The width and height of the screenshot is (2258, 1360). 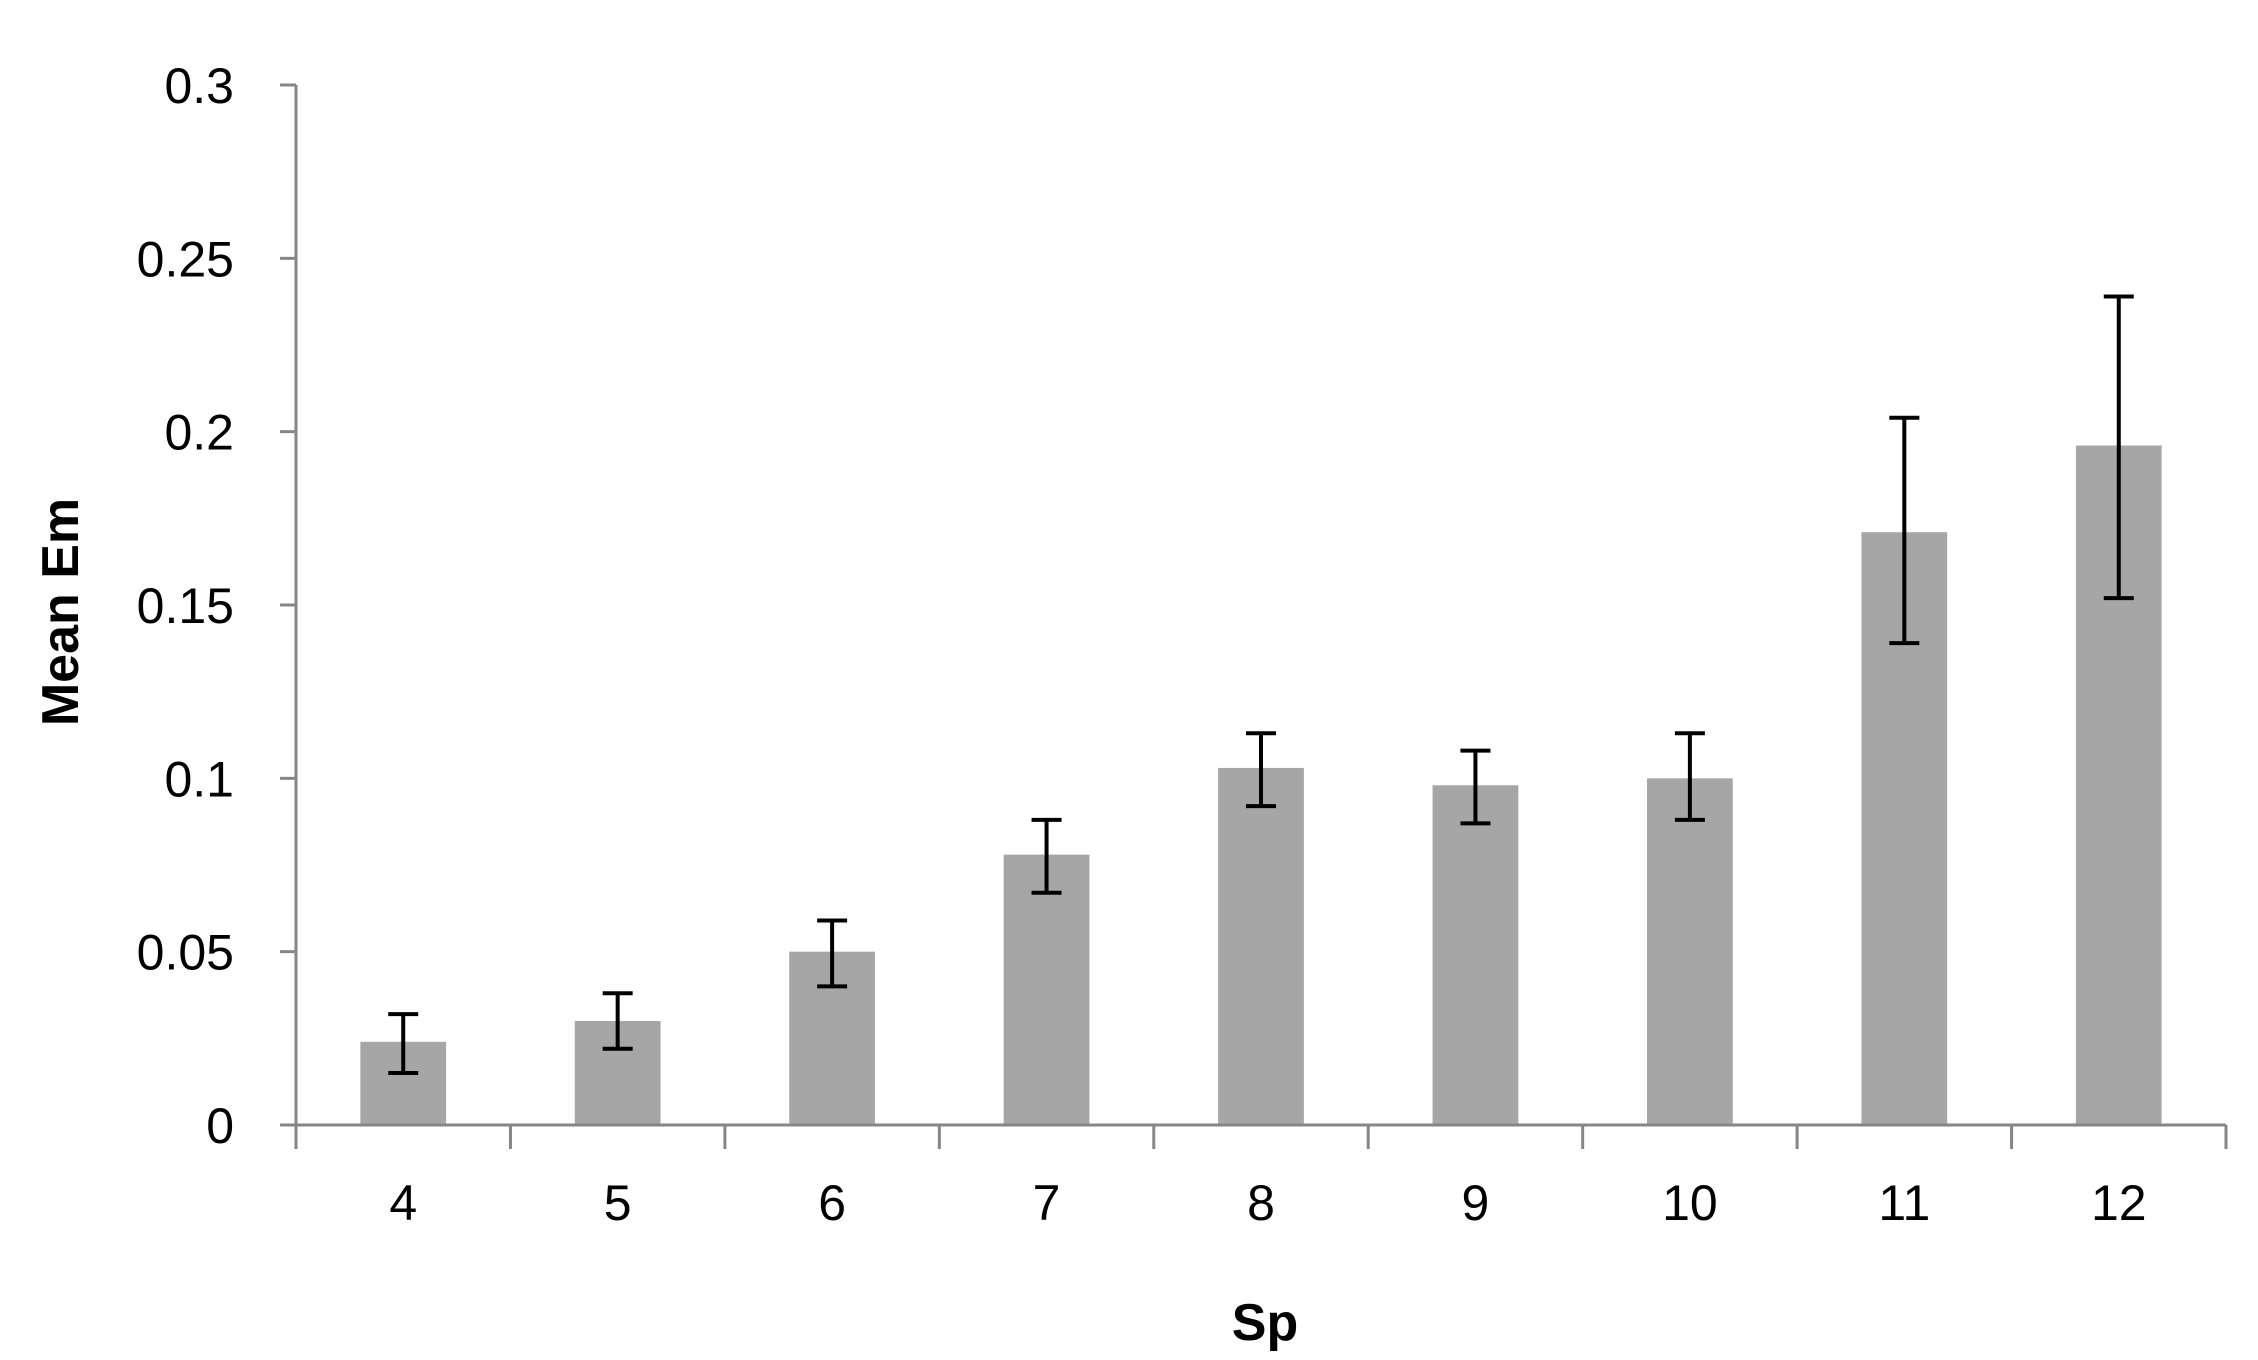 What do you see at coordinates (1690, 1203) in the screenshot?
I see `x-tick-label: 10` at bounding box center [1690, 1203].